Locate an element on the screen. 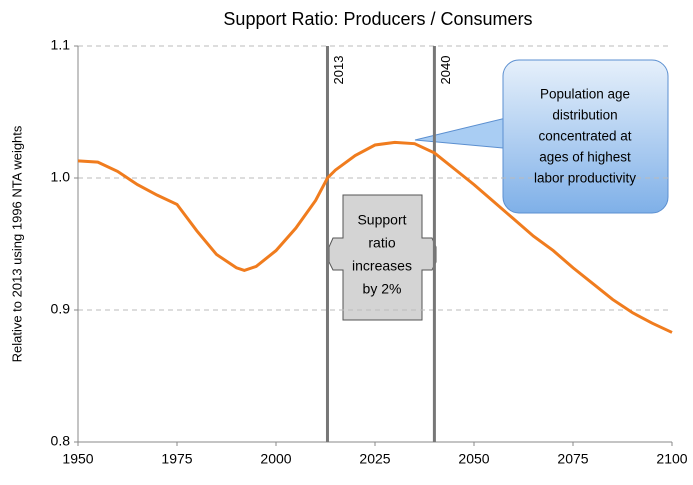 The width and height of the screenshot is (693, 485). callout-box is located at coordinates (585, 136).